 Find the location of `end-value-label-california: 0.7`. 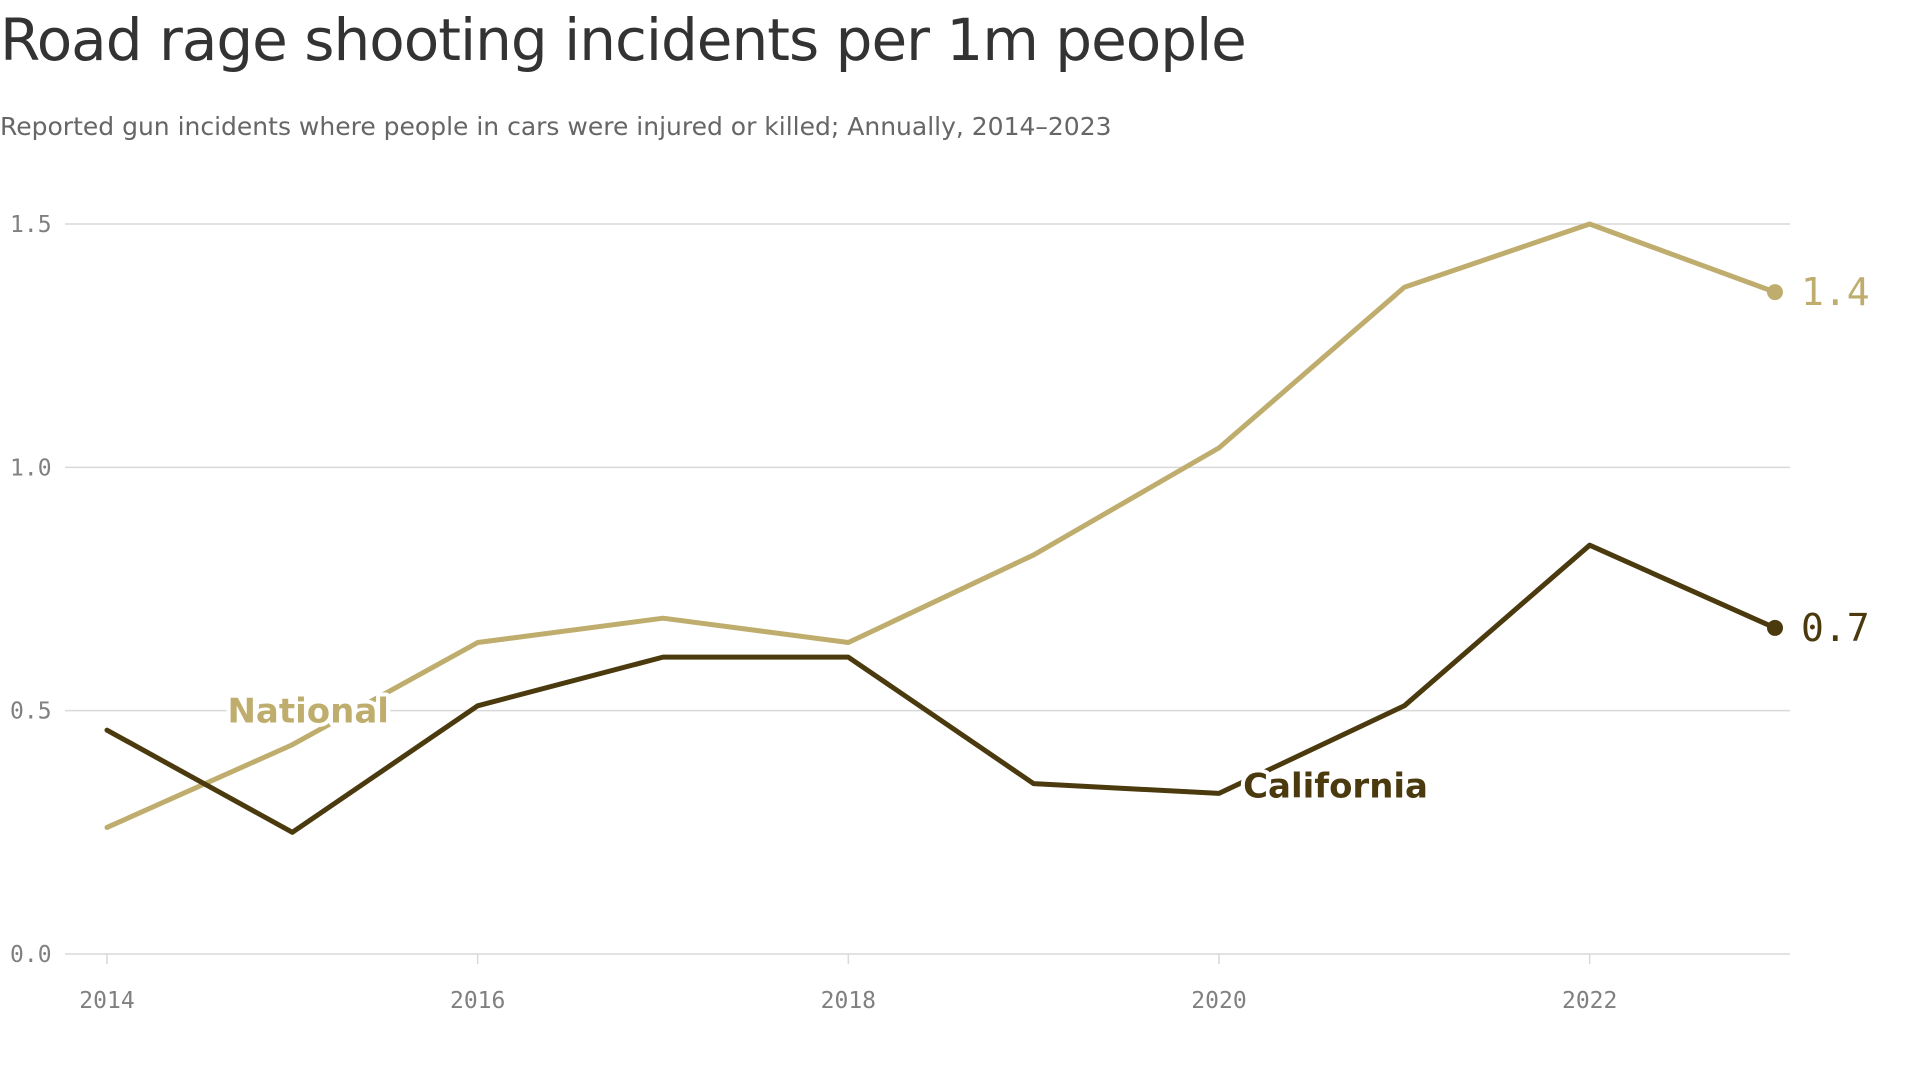

end-value-label-california: 0.7 is located at coordinates (1835, 628).